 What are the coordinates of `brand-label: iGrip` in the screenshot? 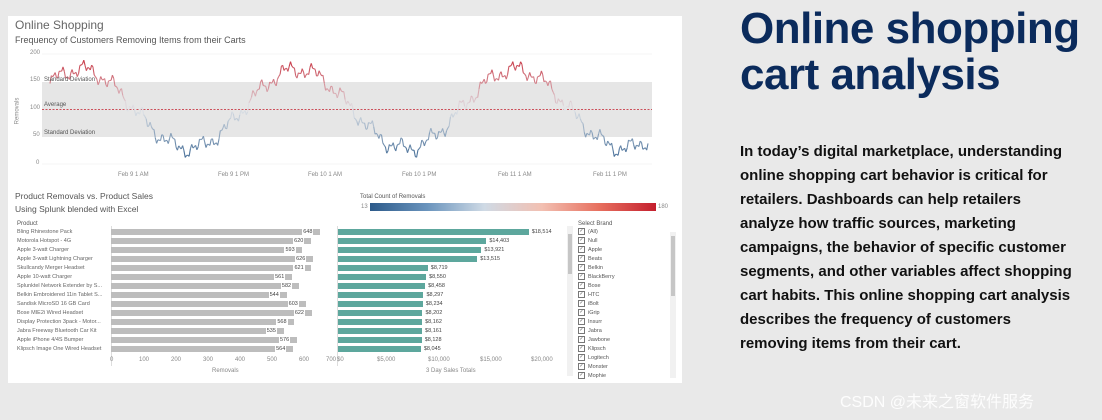 It's located at (594, 313).